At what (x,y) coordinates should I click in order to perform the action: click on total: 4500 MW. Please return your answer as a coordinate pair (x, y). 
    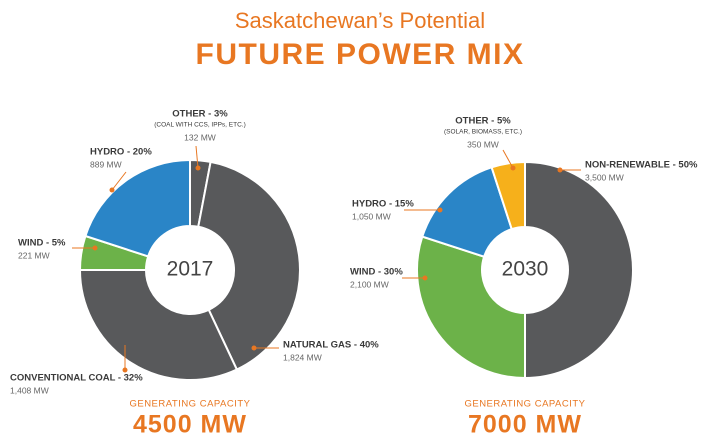
    Looking at the image, I should click on (190, 425).